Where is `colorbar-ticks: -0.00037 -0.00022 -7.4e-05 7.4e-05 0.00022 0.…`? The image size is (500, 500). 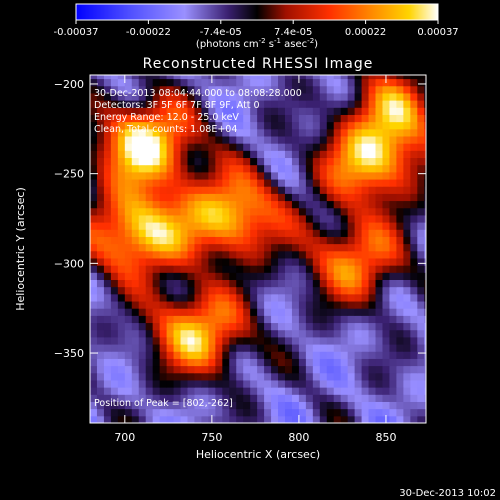 colorbar-ticks: -0.00037 -0.00022 -7.4e-05 7.4e-05 0.00022 0.… is located at coordinates (256, 29).